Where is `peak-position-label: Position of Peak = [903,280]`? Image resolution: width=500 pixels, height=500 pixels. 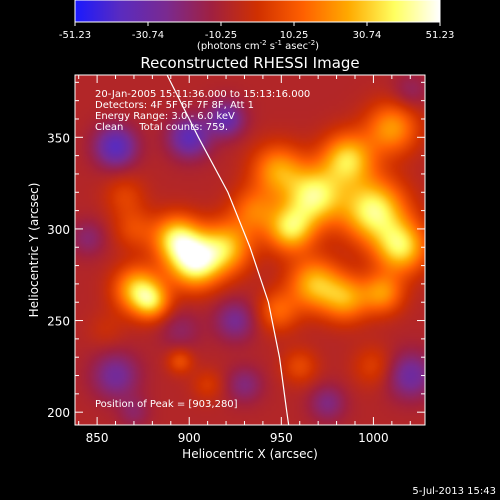 peak-position-label: Position of Peak = [903,280] is located at coordinates (166, 404).